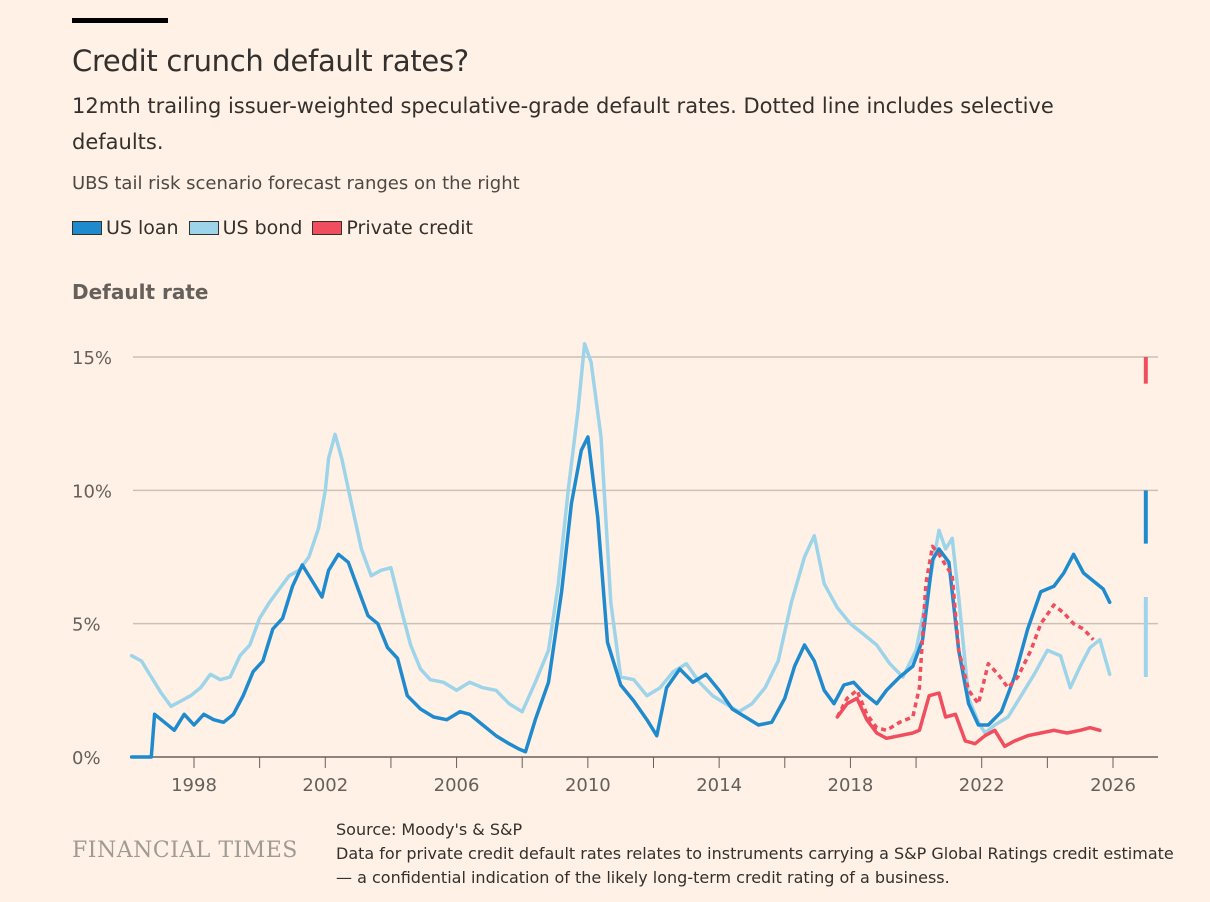  I want to click on legend-item-us-loan: US loan, so click(125, 228).